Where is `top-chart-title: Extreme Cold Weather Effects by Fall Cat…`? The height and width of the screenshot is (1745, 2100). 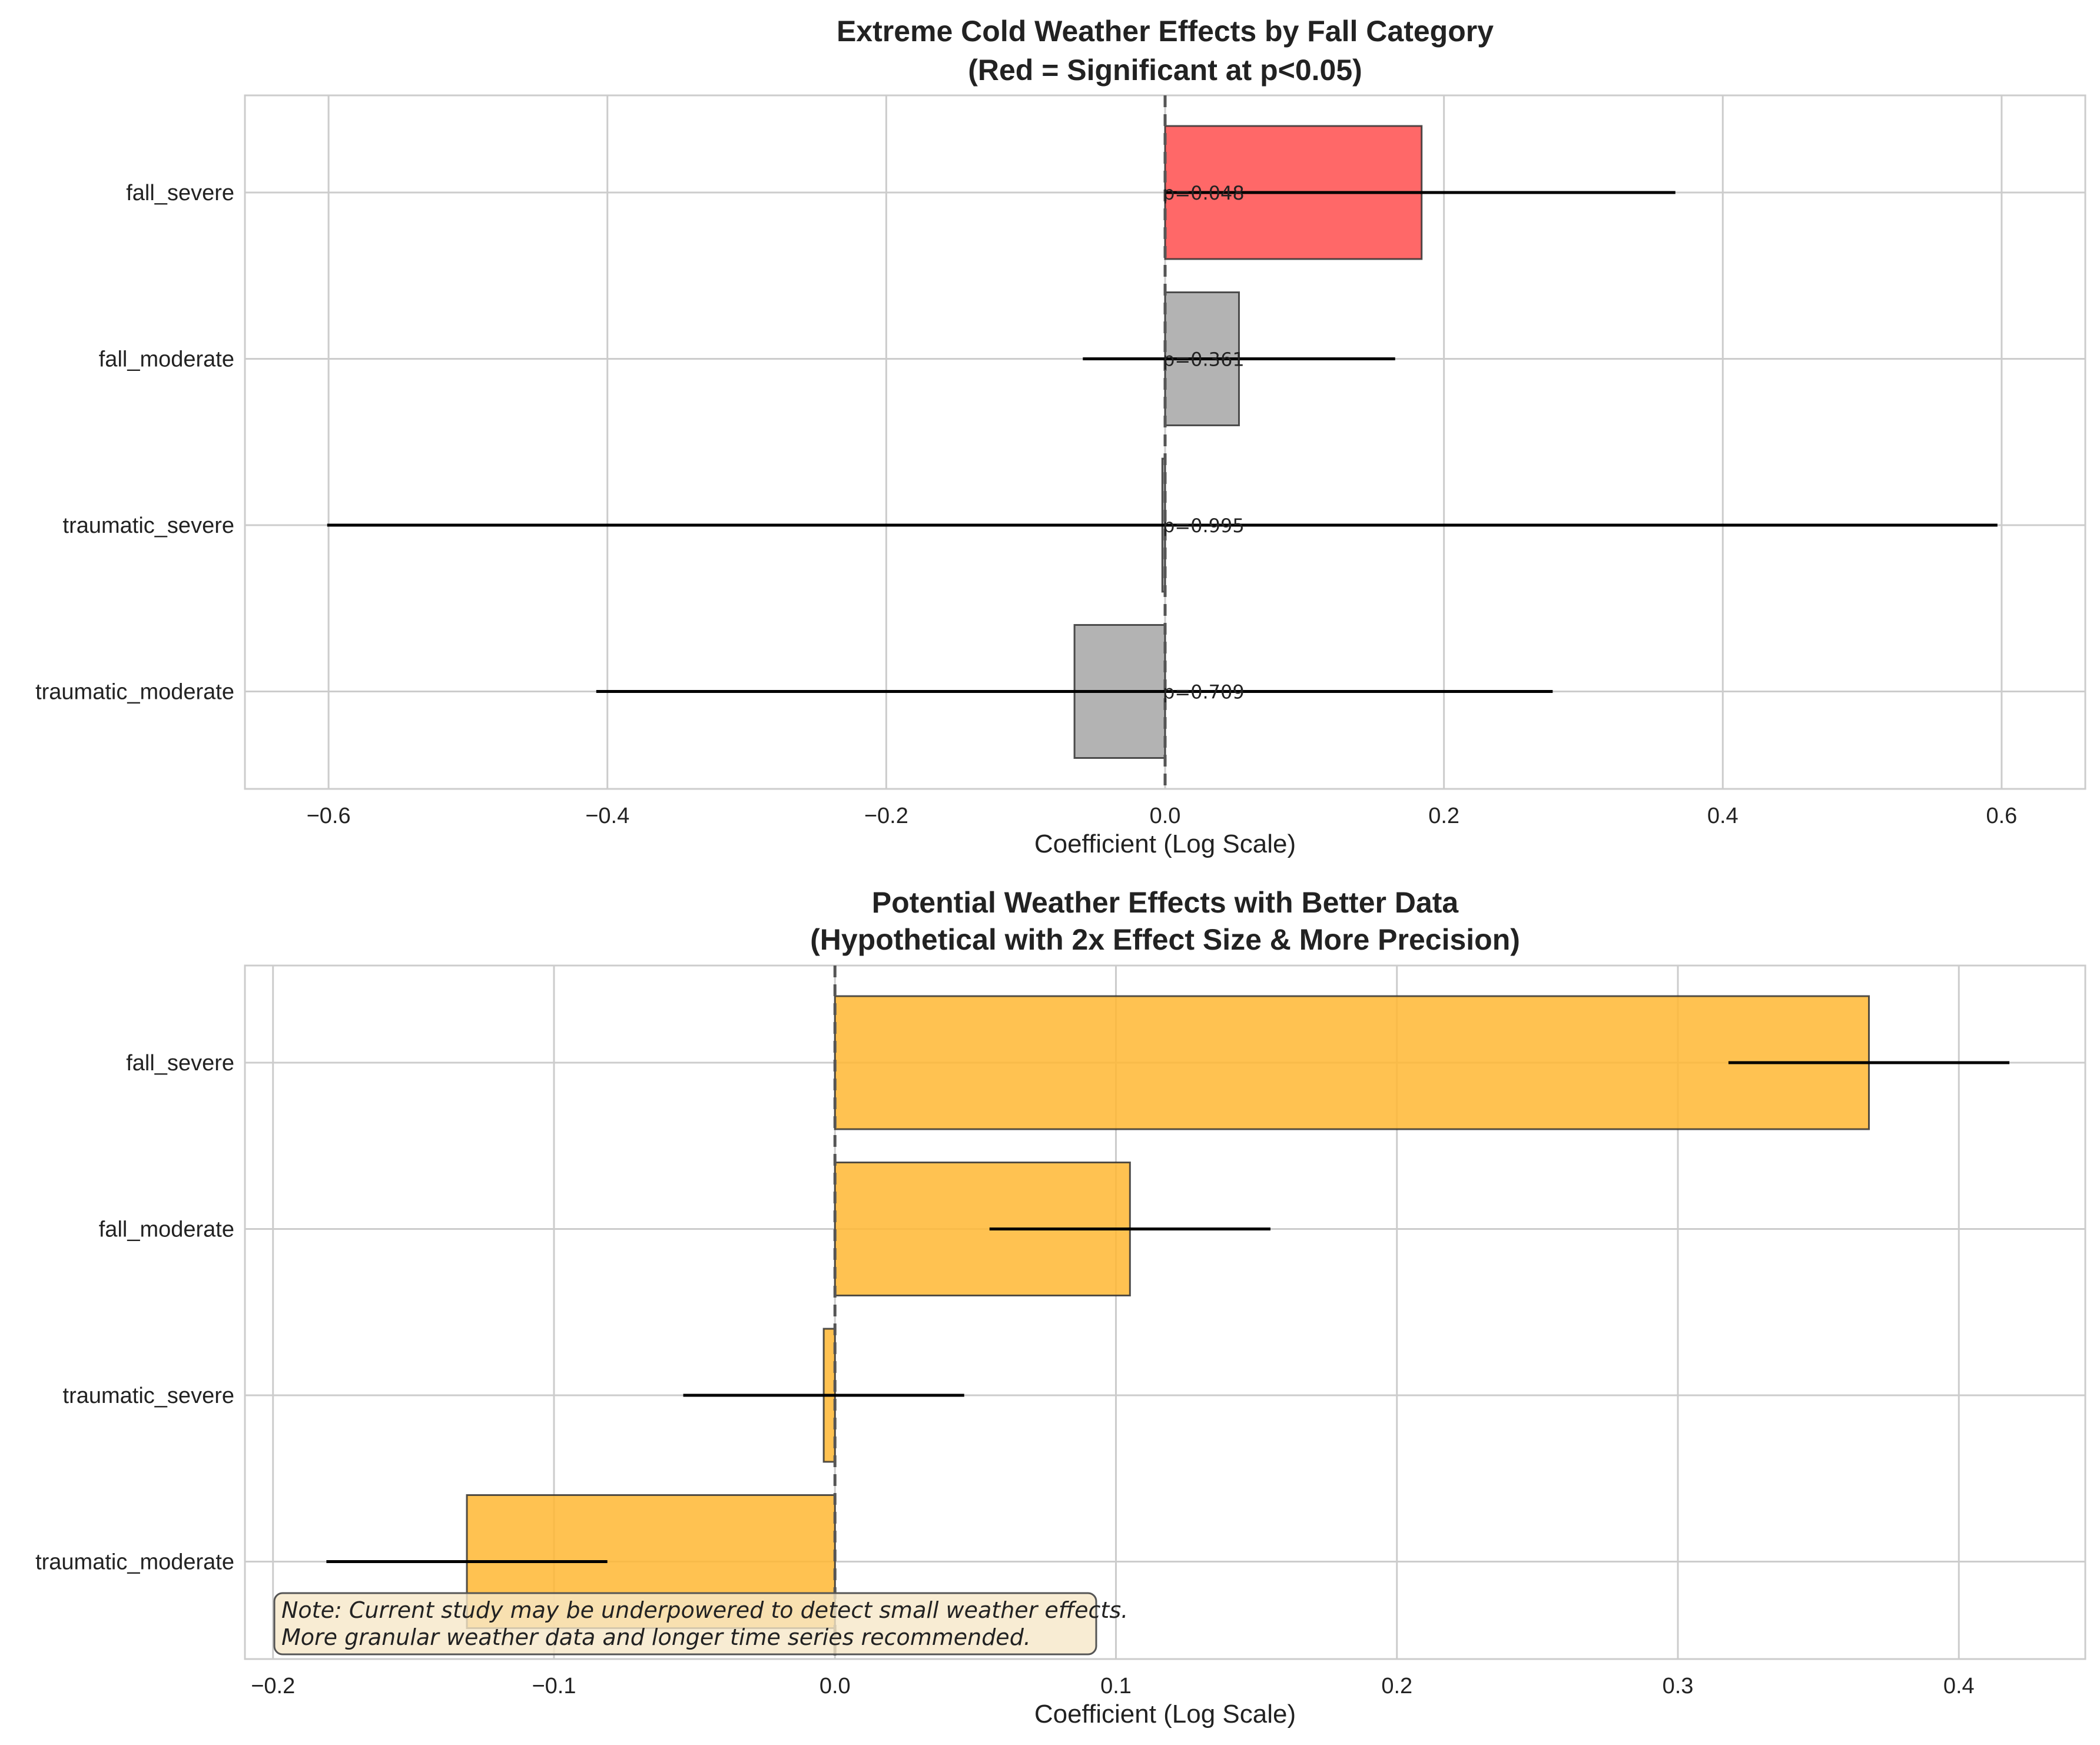 top-chart-title: Extreme Cold Weather Effects by Fall Cat… is located at coordinates (1165, 31).